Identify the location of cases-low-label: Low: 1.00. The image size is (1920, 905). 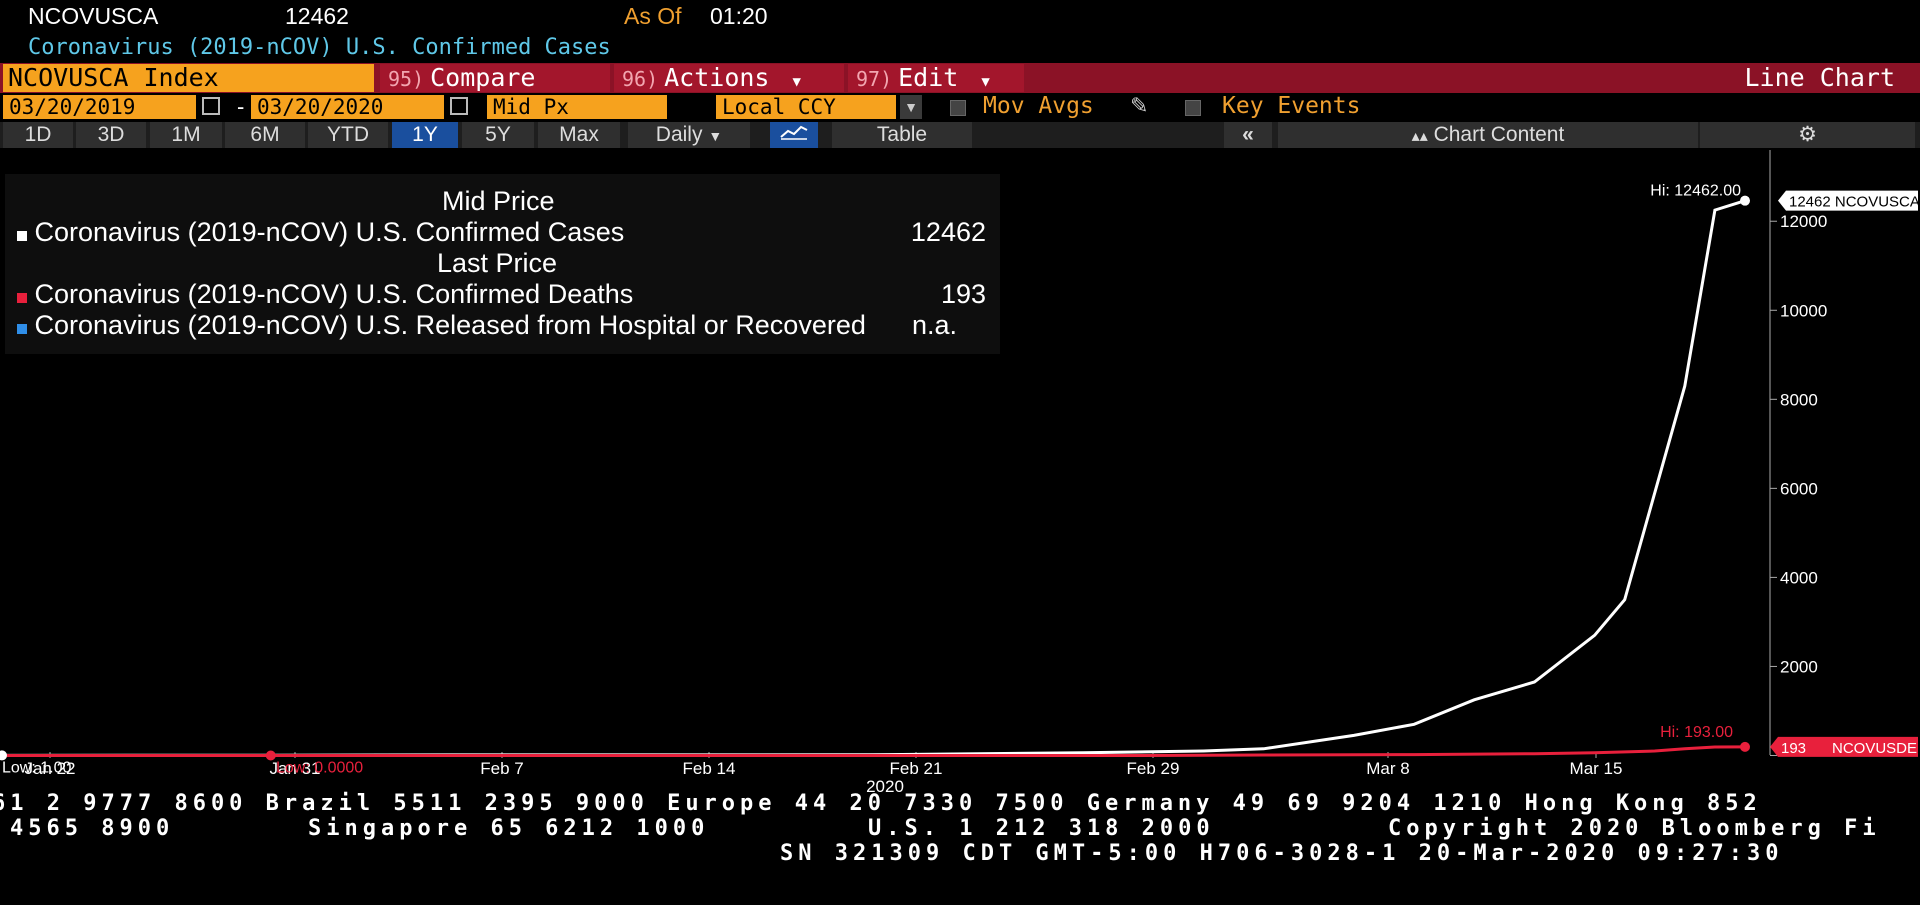
(36, 767).